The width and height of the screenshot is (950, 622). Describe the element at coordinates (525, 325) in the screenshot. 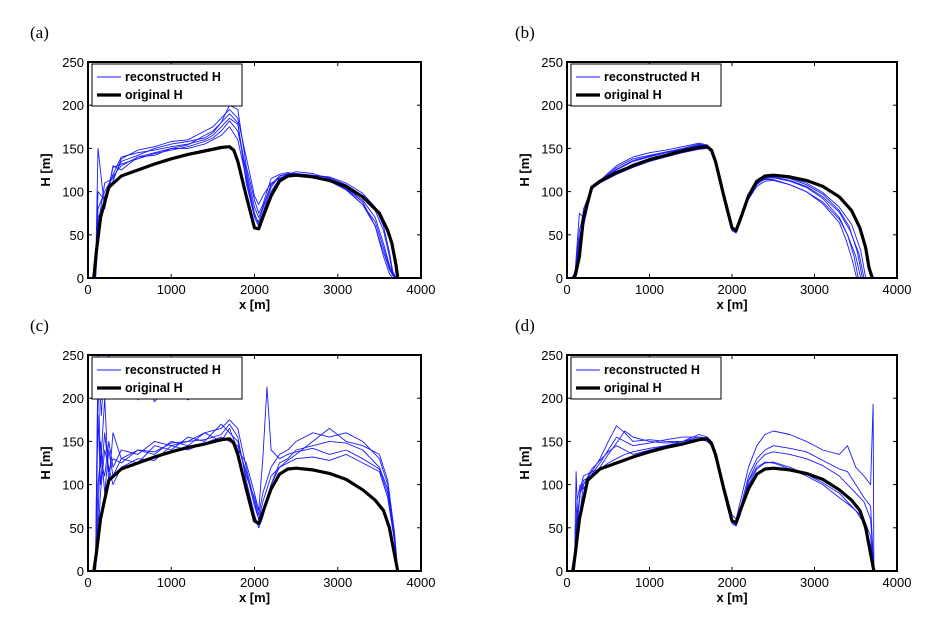

I see `panel-label: (d)` at that location.